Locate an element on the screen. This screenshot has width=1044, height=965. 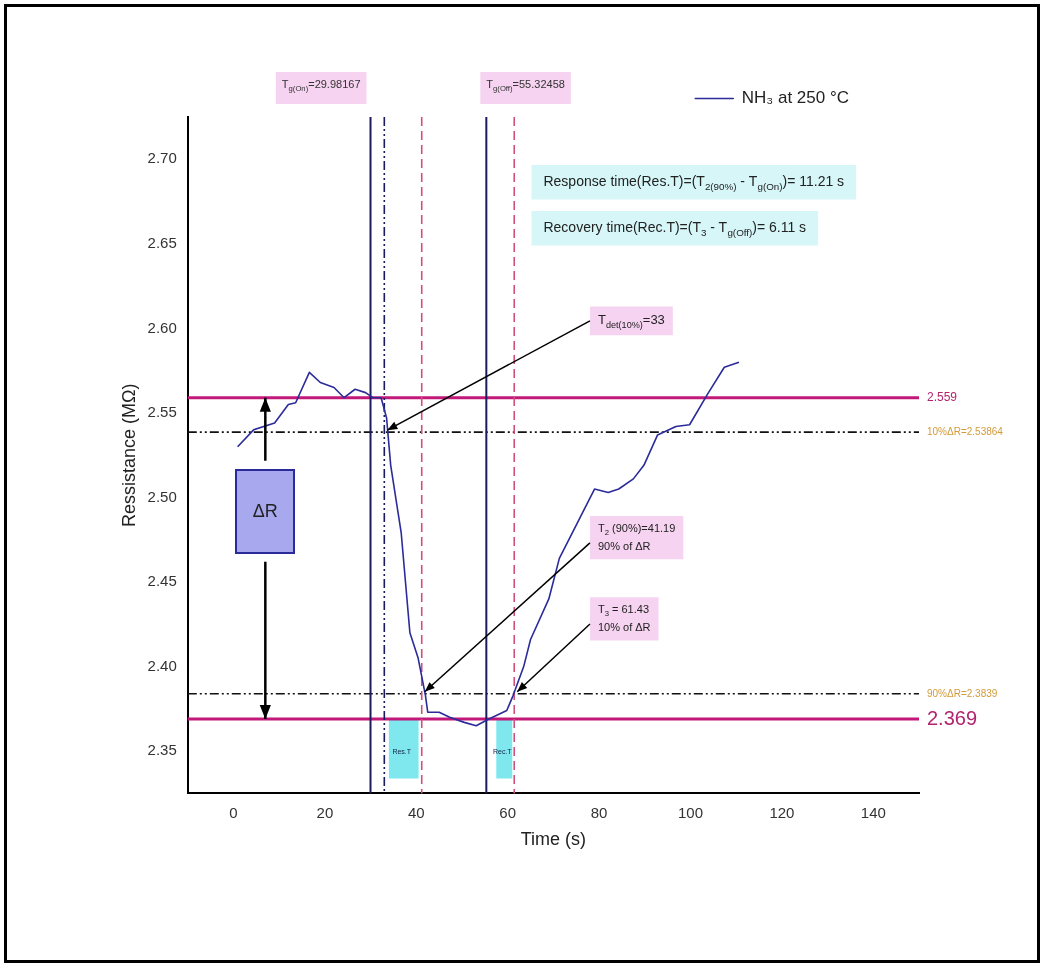
x-tick-label: 100 is located at coordinates (690, 812).